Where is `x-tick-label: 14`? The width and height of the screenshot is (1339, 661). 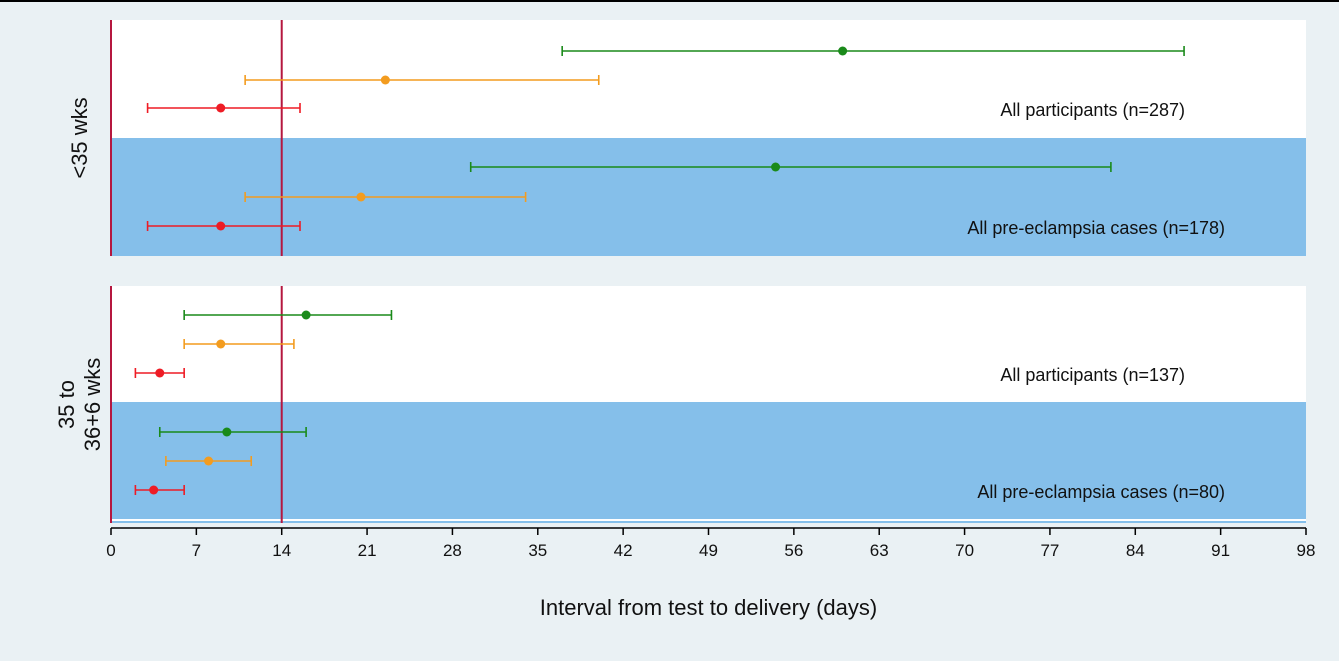
x-tick-label: 14 is located at coordinates (281, 550).